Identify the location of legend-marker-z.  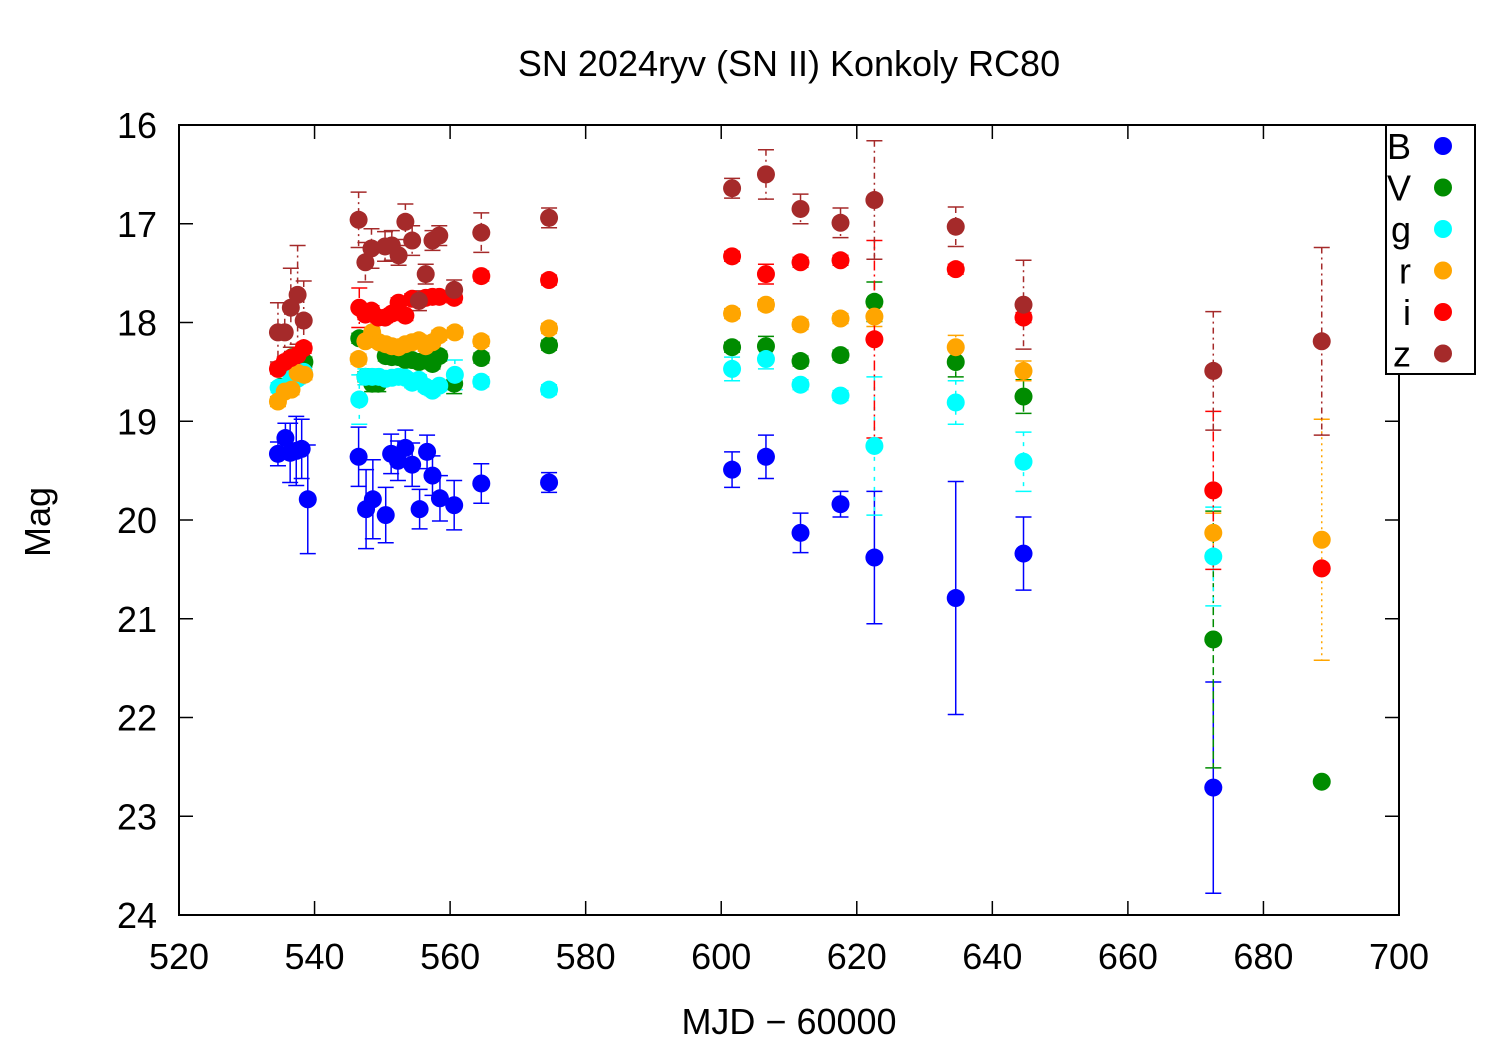
(1443, 353).